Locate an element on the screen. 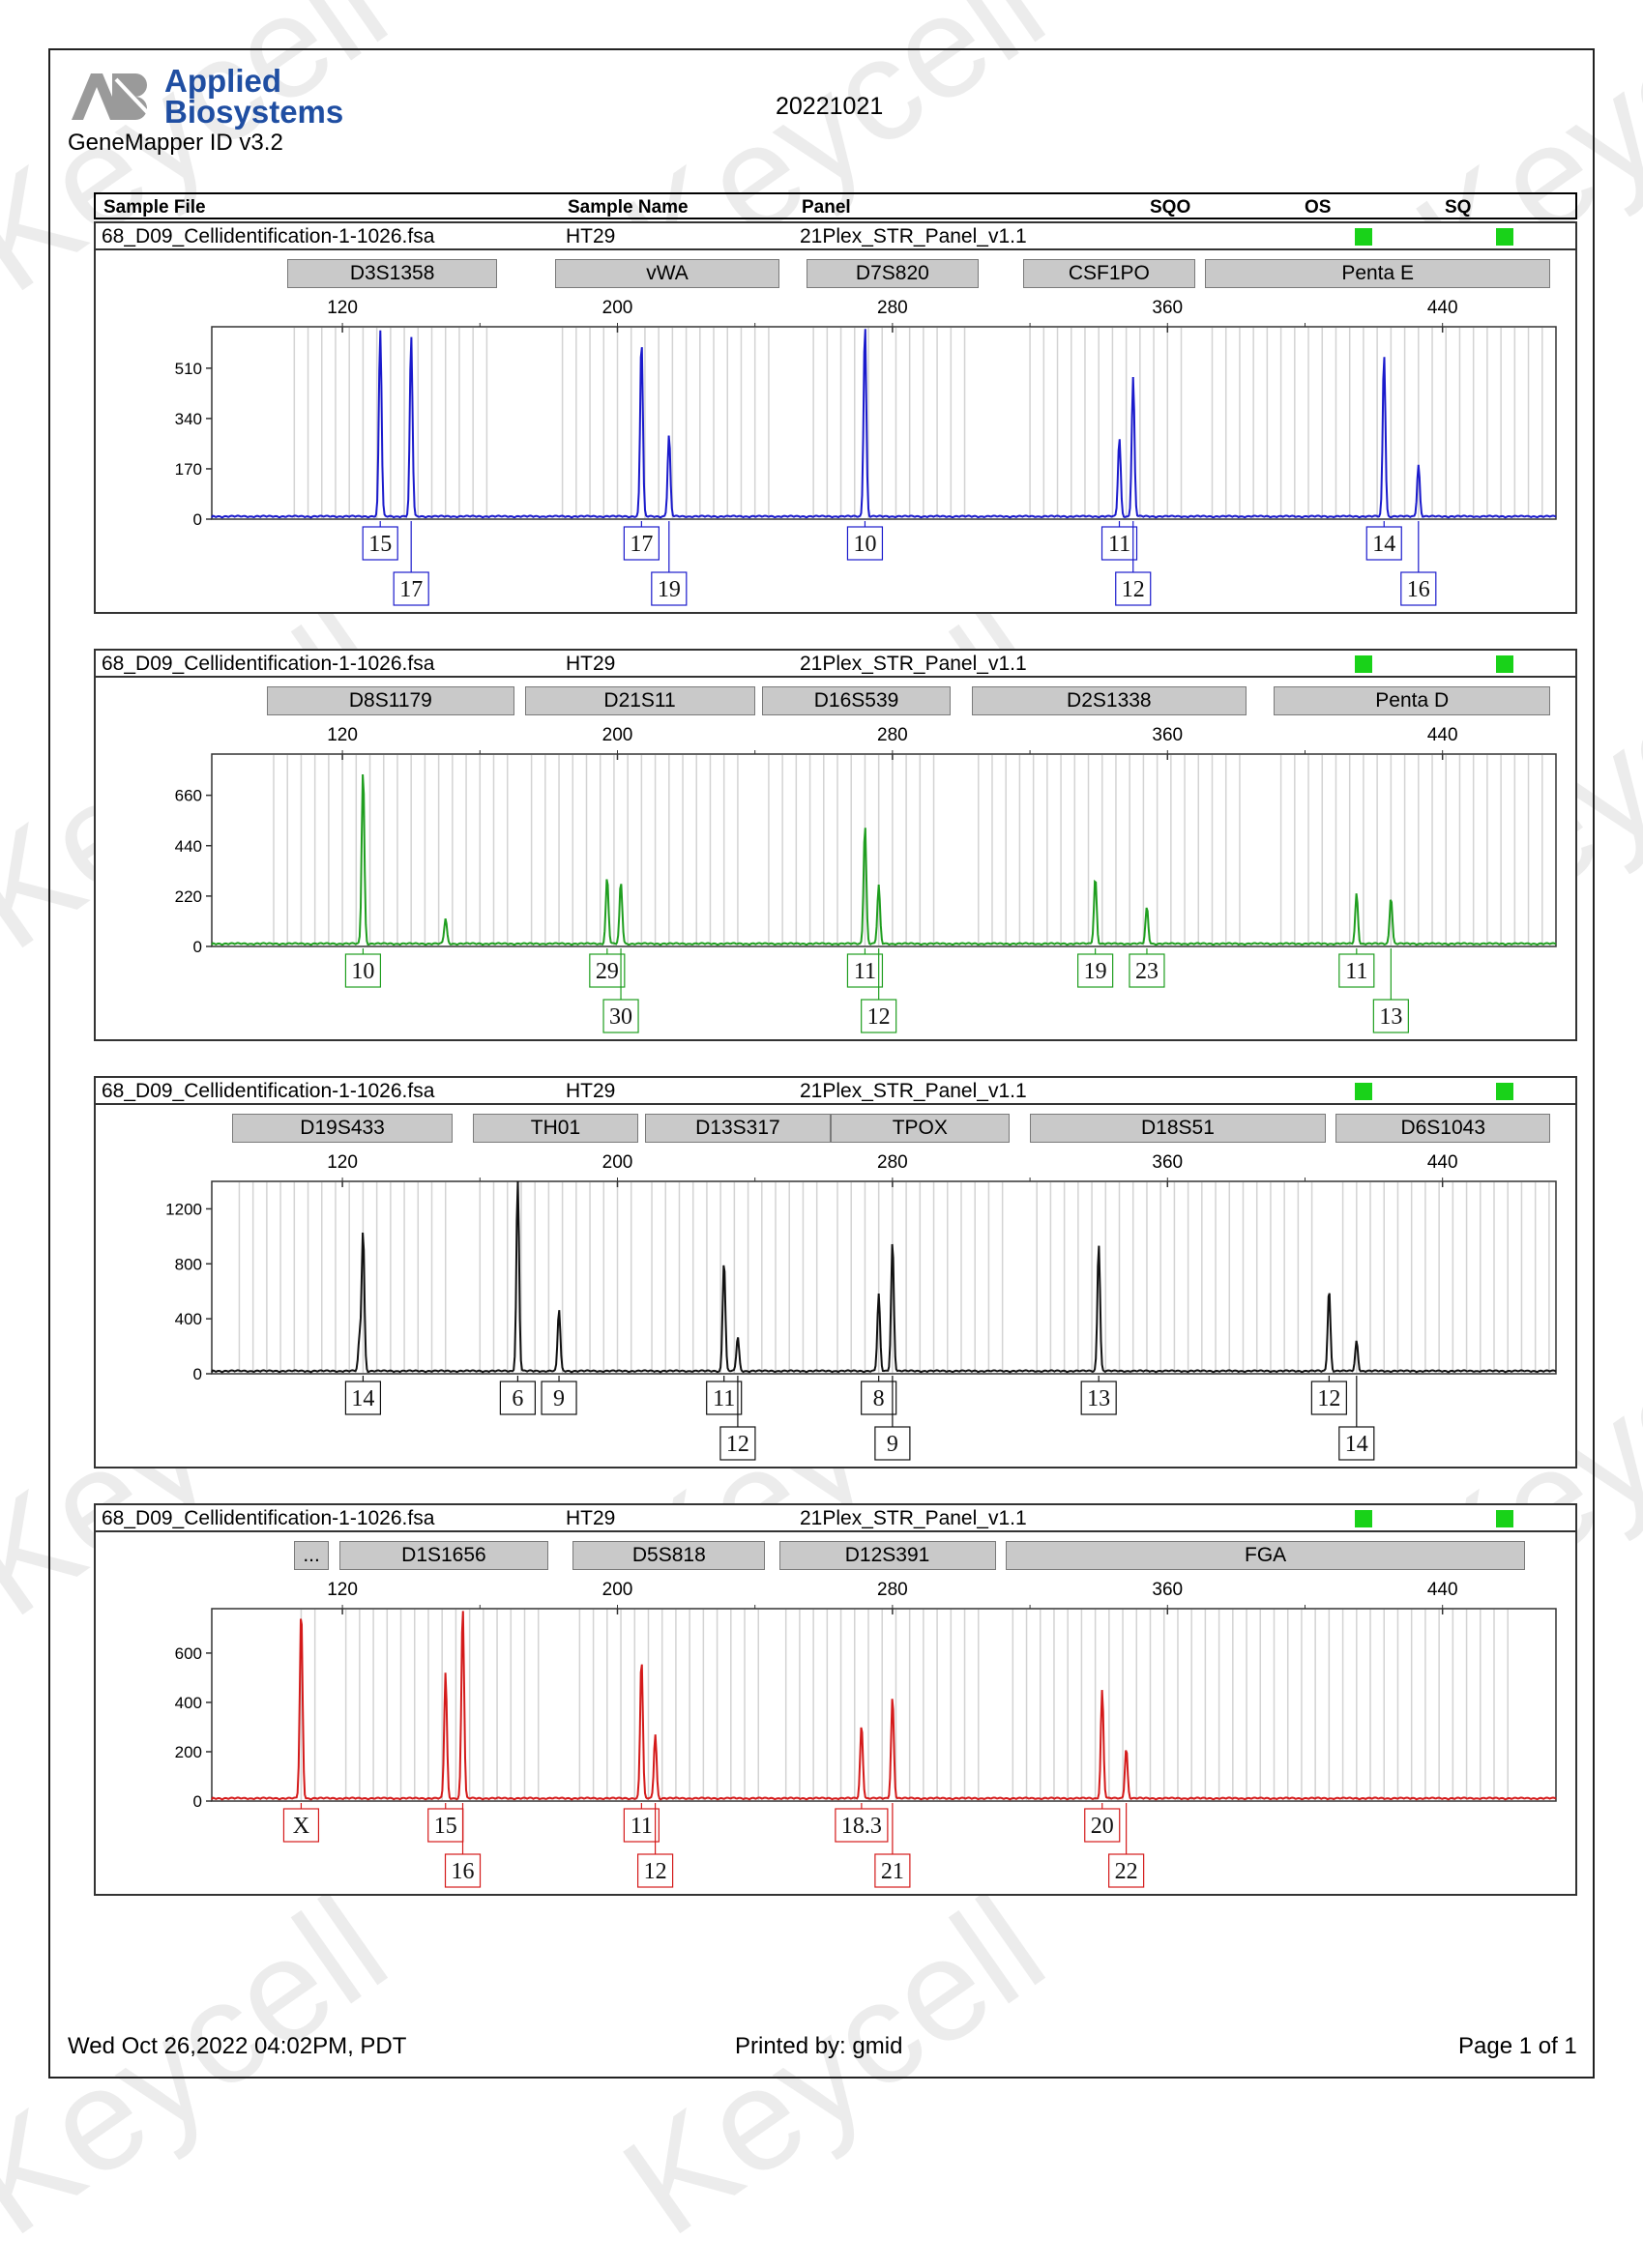  allele-call-label: 23 is located at coordinates (1147, 971).